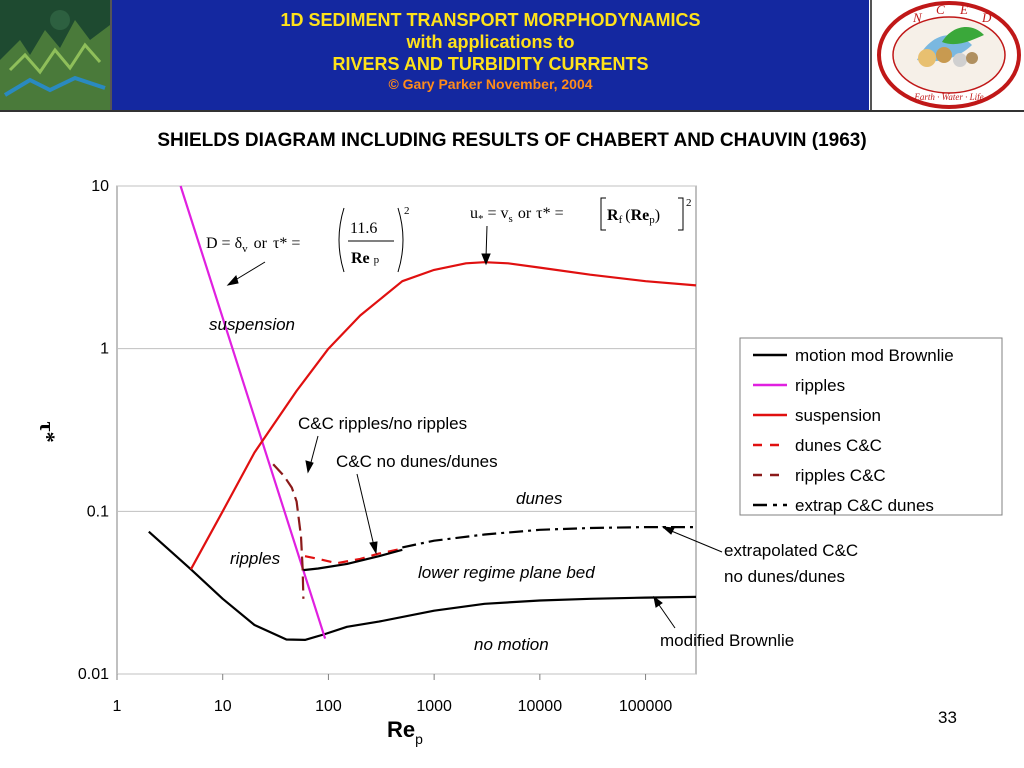  Describe the element at coordinates (864, 505) in the screenshot. I see `legend-label: extrap C&C dunes` at that location.